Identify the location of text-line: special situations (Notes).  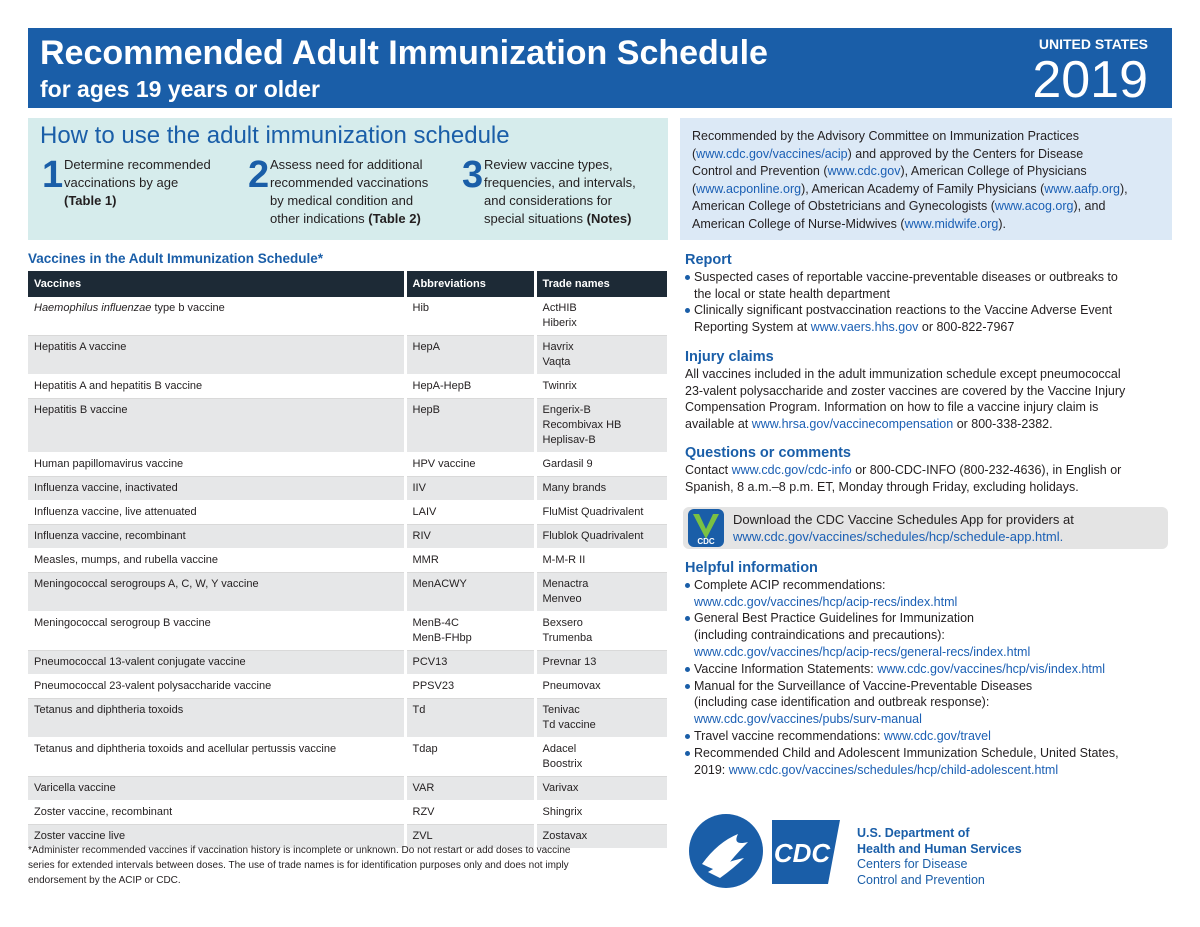
(560, 219).